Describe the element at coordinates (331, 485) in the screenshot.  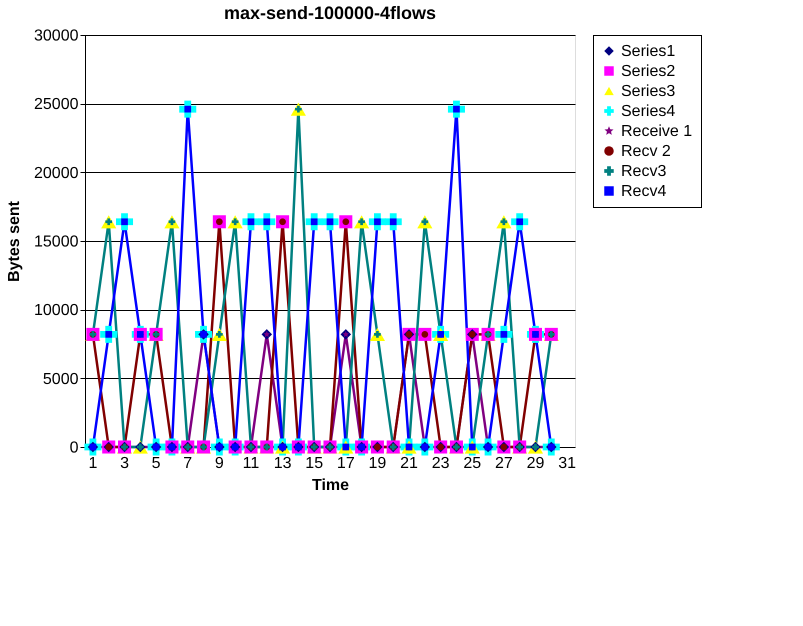
I see `x-axis-title: Time` at that location.